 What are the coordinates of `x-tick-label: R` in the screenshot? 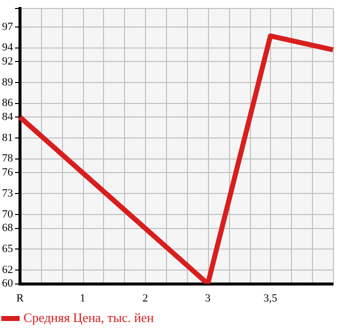 It's located at (20, 298).